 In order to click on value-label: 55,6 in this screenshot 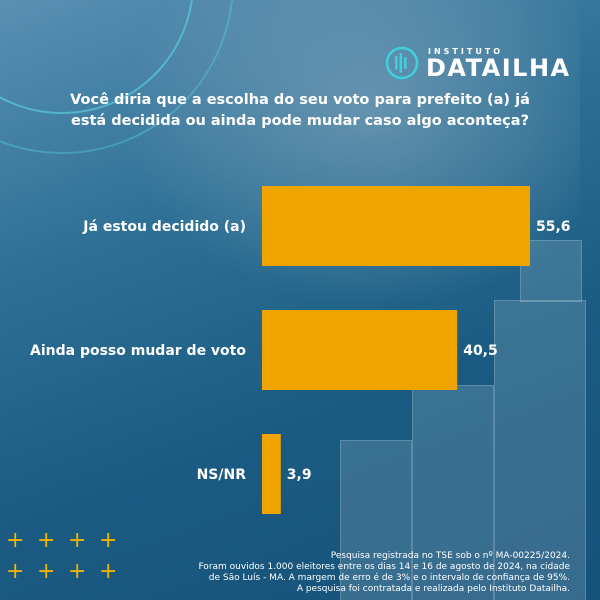, I will do `click(553, 227)`.